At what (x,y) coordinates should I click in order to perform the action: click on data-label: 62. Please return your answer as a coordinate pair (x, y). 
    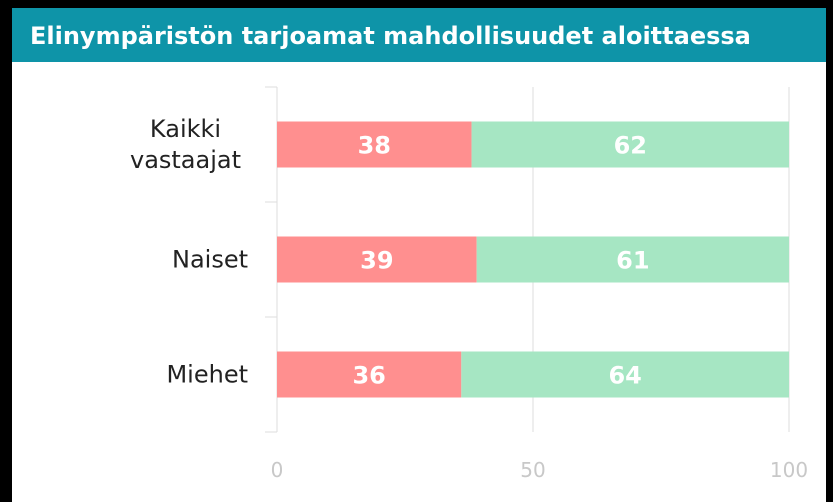
    Looking at the image, I should click on (630, 146).